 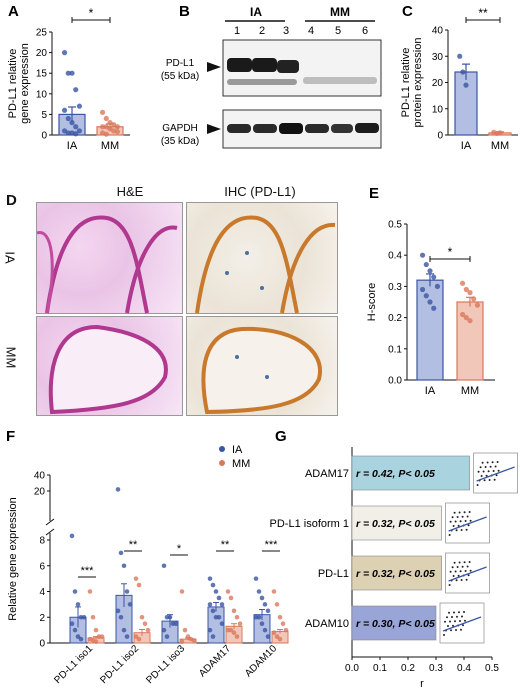 I want to click on x-axis-label: r, so click(x=422, y=684).